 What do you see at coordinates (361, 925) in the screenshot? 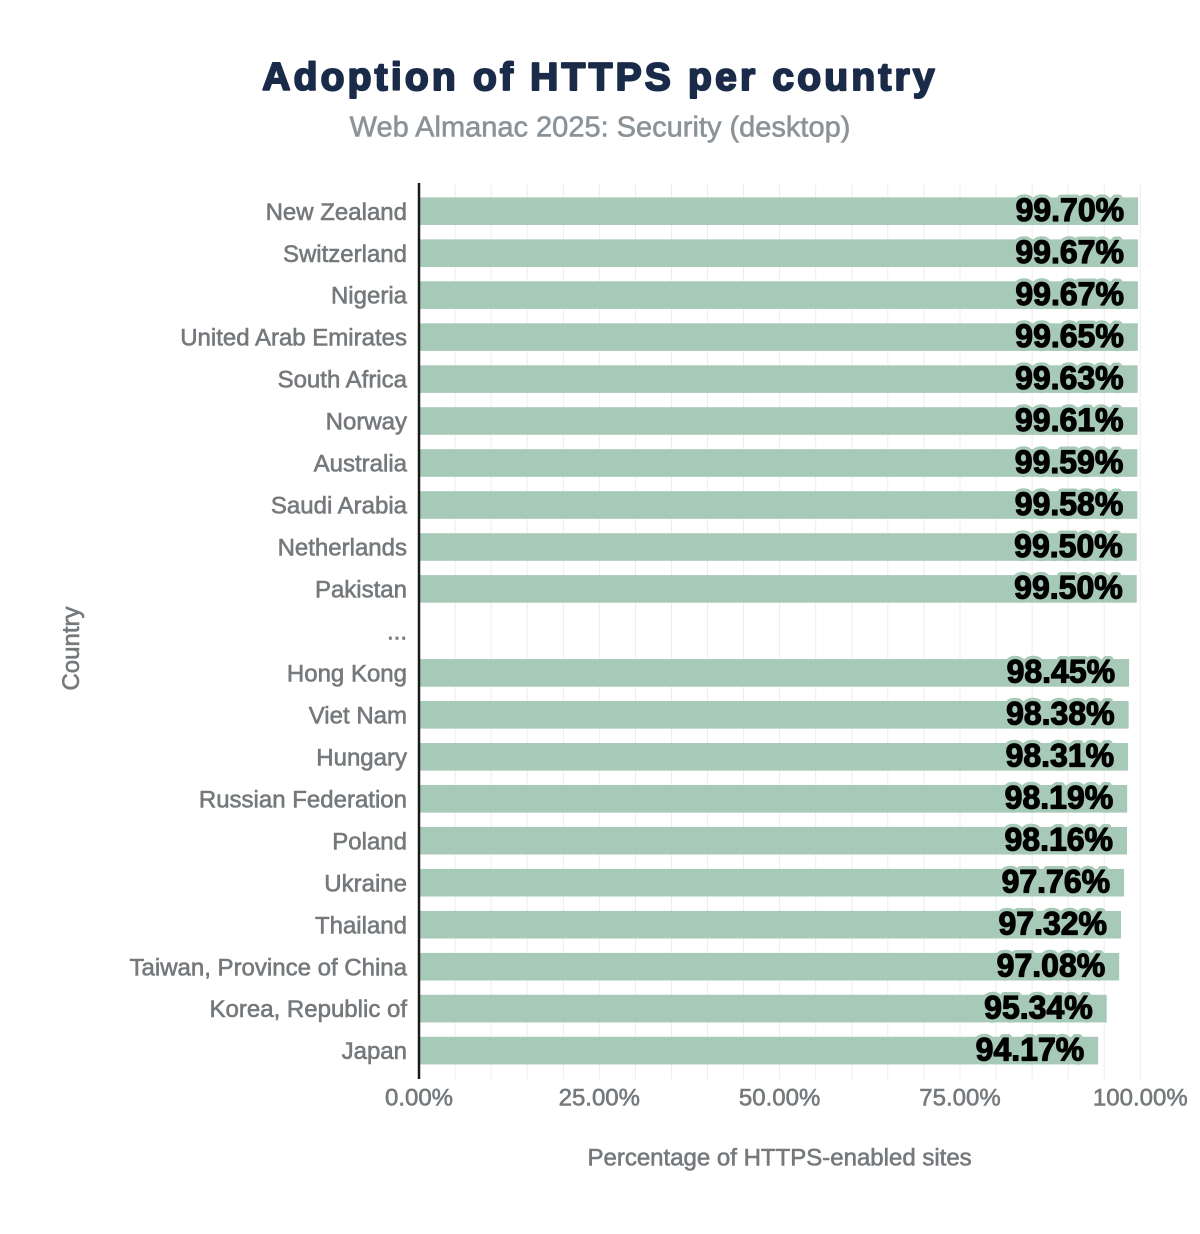
I see `svg-text: Thailand` at bounding box center [361, 925].